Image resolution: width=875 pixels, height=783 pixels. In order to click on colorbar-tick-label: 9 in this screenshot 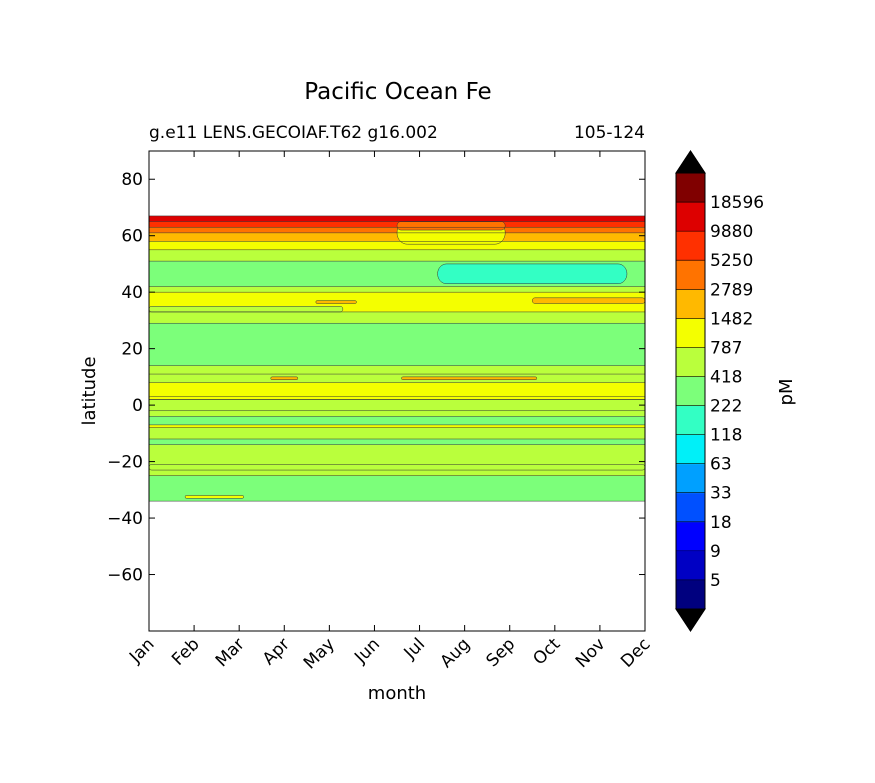, I will do `click(715, 552)`.